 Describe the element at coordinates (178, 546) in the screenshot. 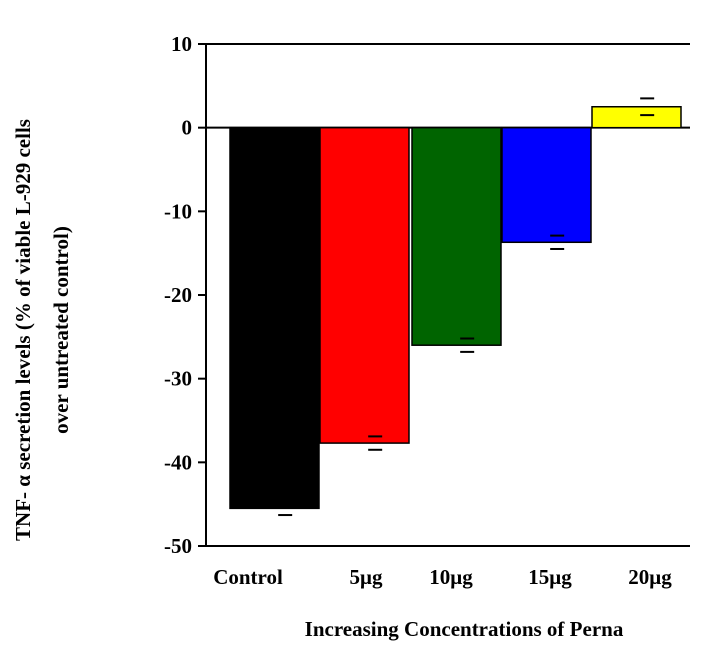

I see `y-tick-label: -50` at that location.